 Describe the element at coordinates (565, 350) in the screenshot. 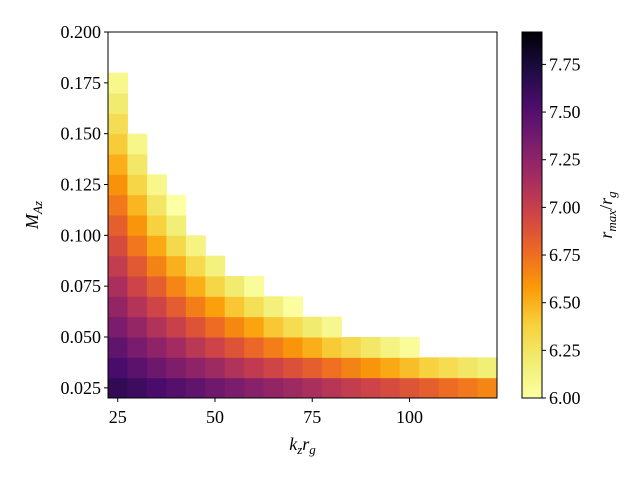

I see `colorbar-tick-label: 6.25` at that location.